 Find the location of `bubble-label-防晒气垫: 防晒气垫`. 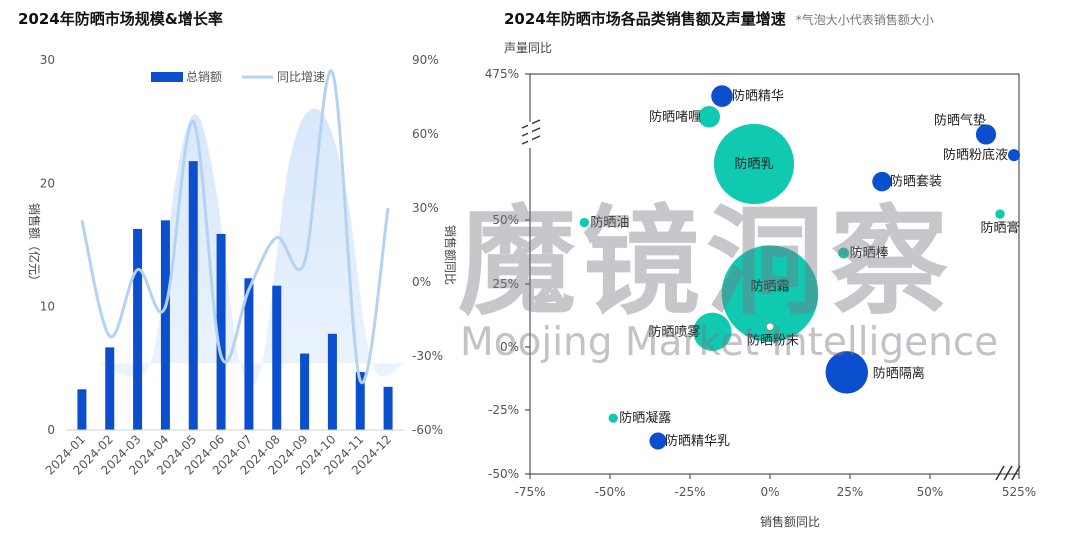

bubble-label-防晒气垫: 防晒气垫 is located at coordinates (960, 120).